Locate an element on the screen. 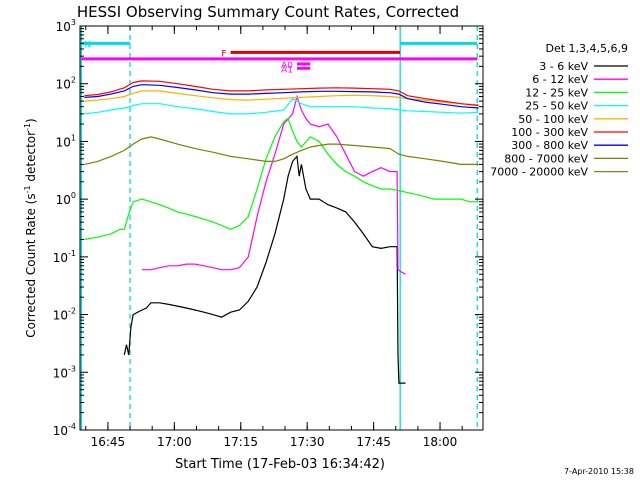 The height and width of the screenshot is (484, 640). x-tick-label-0: 16:45 is located at coordinates (108, 442).